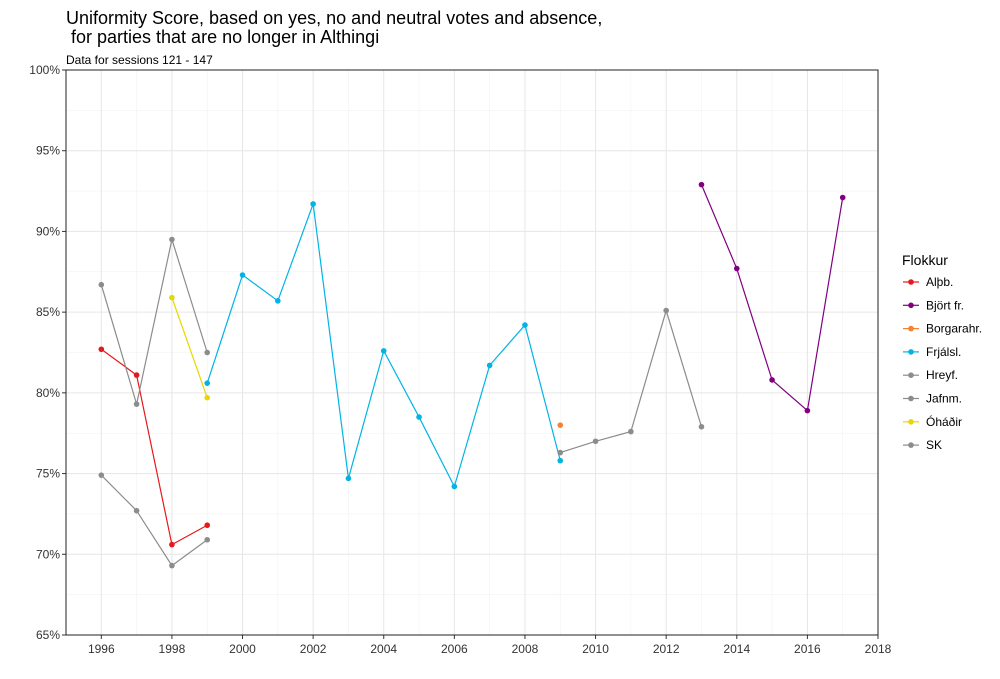 This screenshot has height=679, width=1000. I want to click on x-tick-label: 1996, so click(101, 649).